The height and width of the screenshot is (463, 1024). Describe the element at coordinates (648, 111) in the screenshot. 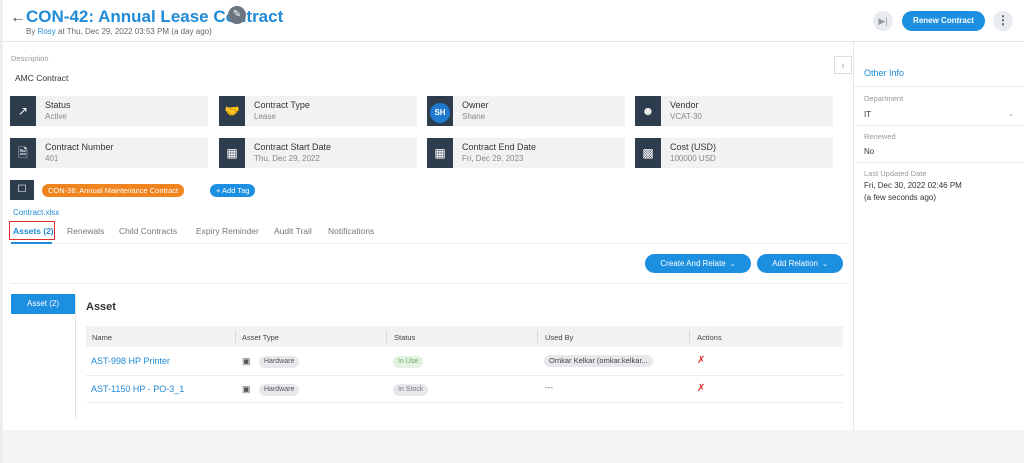

I see `user-icon: ☻` at that location.